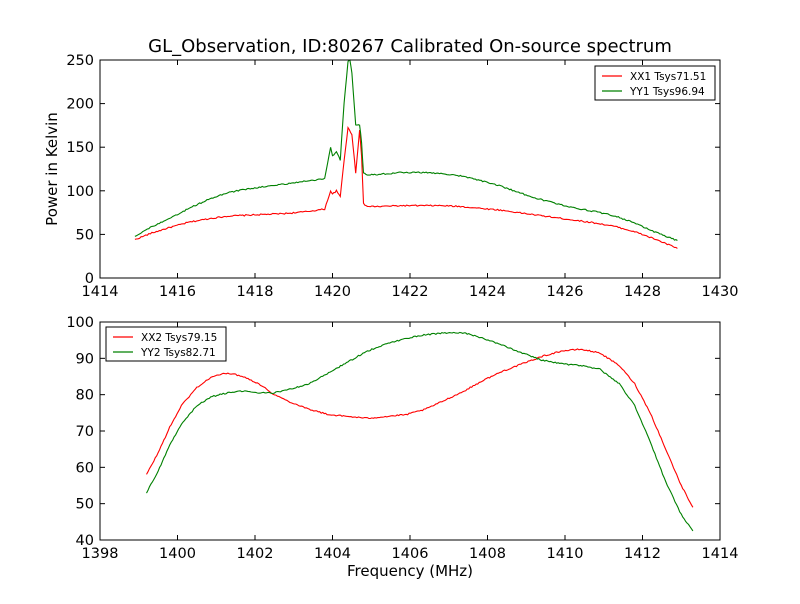  Describe the element at coordinates (100, 554) in the screenshot. I see `x-tick-label: 1398` at that location.